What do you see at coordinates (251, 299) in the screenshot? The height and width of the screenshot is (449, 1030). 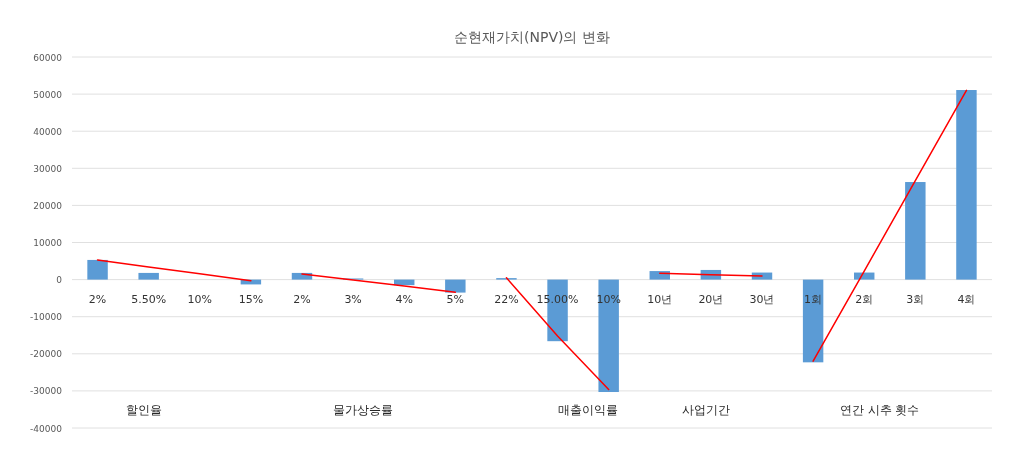 I see `x-tick-label: 15%` at bounding box center [251, 299].